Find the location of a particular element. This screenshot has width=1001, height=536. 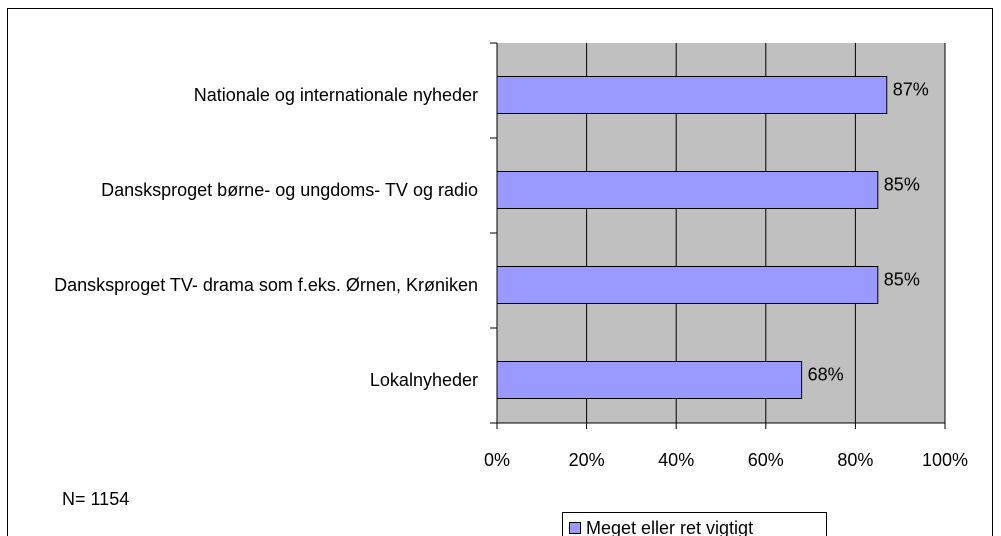

x-tick-label: 20% is located at coordinates (587, 460).